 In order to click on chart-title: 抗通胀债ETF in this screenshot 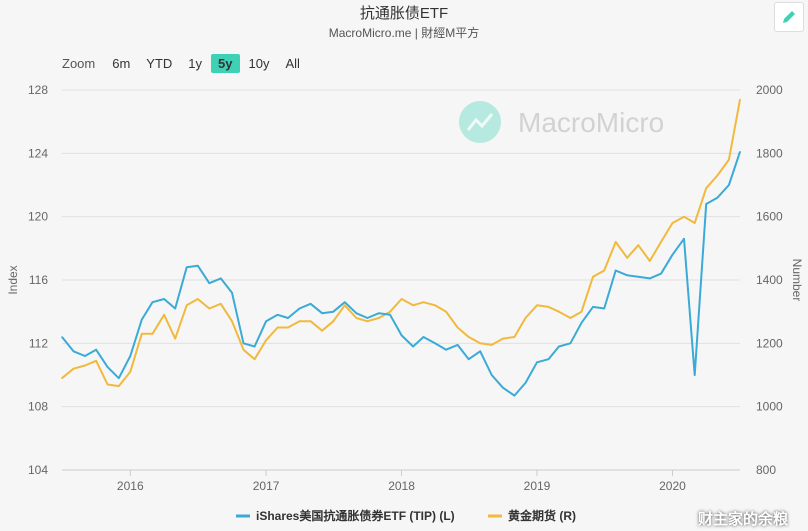, I will do `click(404, 13)`.